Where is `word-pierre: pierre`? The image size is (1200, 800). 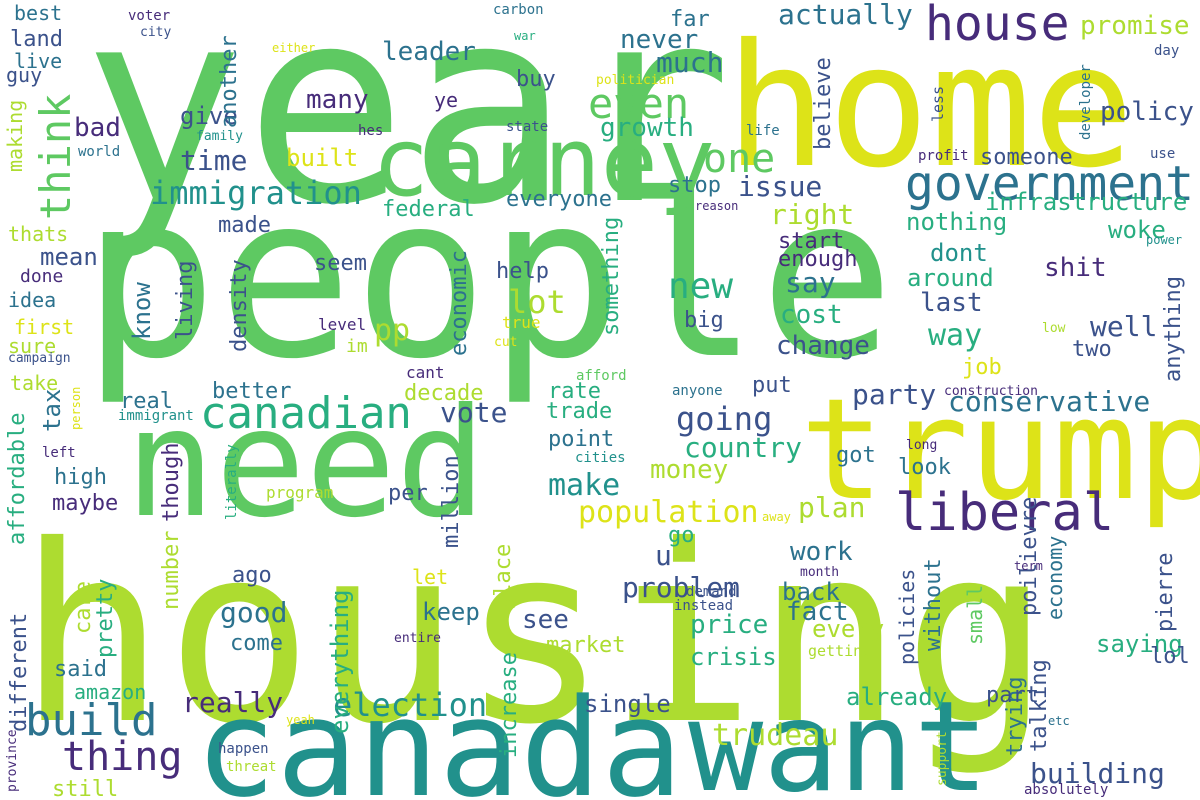
word-pierre: pierre is located at coordinates (1165, 592).